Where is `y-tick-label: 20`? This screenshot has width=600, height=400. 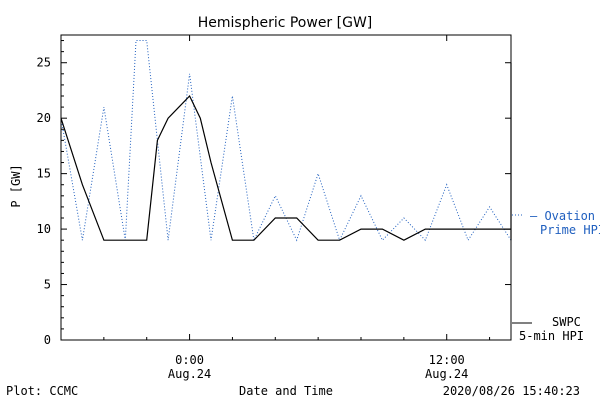
y-tick-label: 20 is located at coordinates (44, 118).